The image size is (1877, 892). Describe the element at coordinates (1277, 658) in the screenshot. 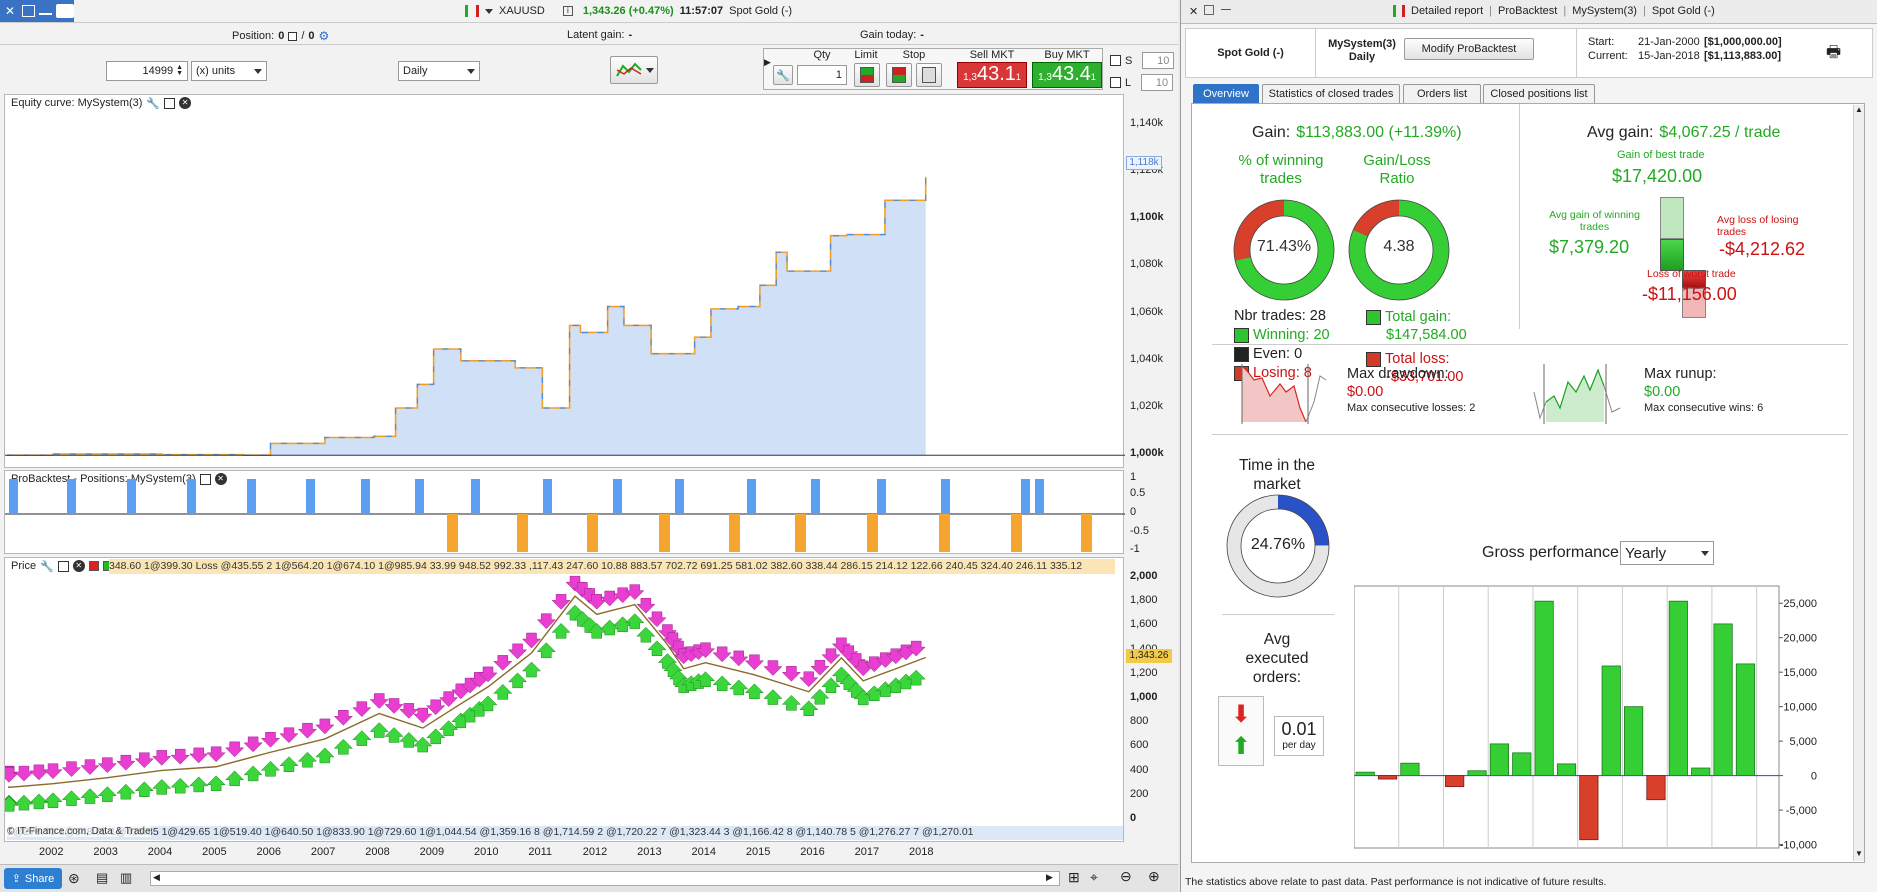

I see `avg-orders-title: Avg executed orders:` at that location.